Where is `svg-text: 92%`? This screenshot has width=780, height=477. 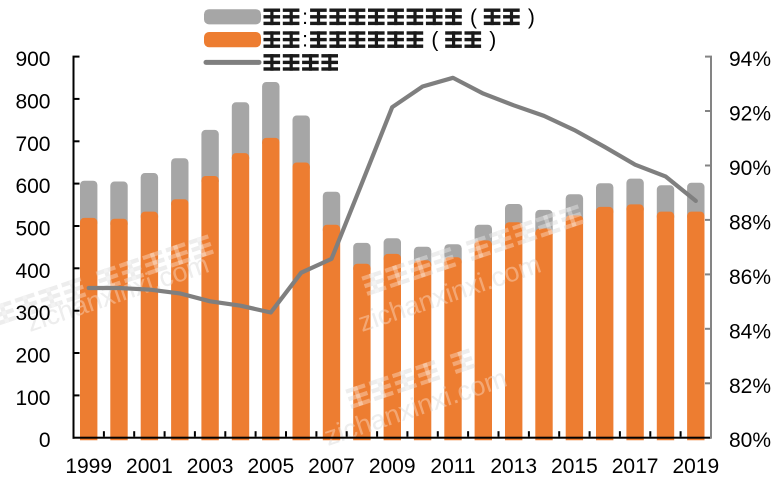
svg-text: 92% is located at coordinates (750, 114).